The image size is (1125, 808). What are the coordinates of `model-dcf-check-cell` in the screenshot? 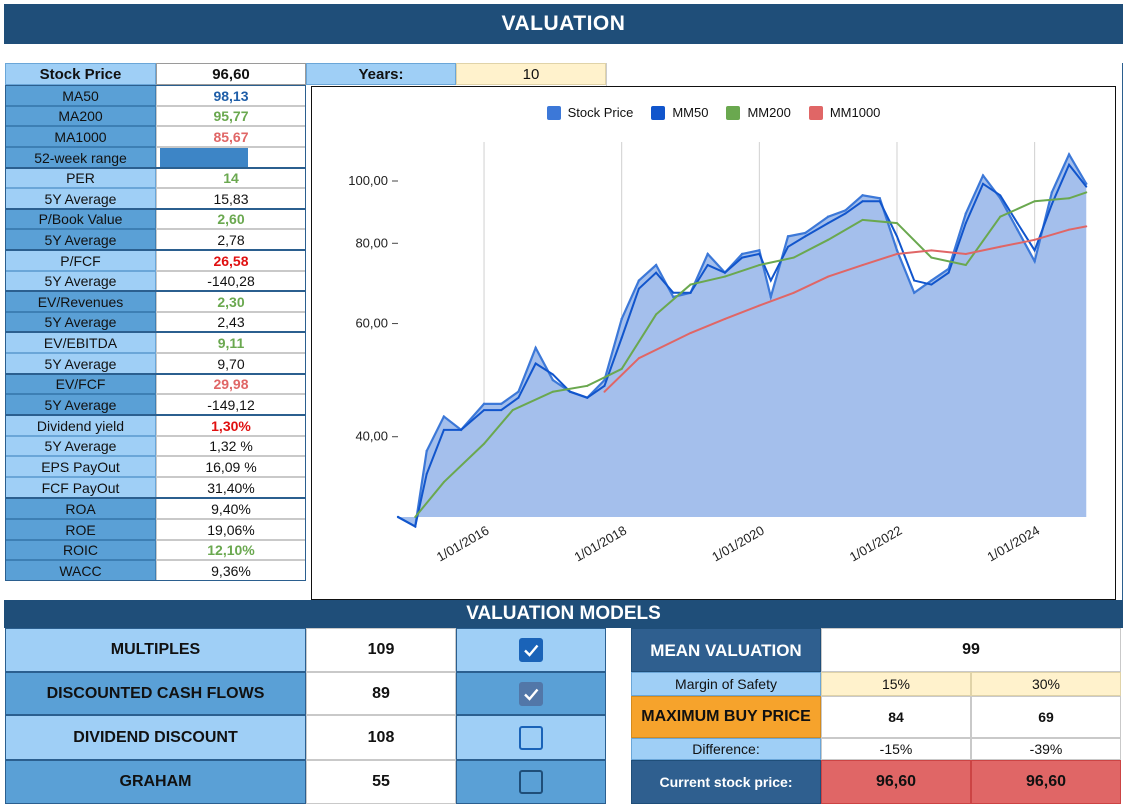 It's located at (531, 693).